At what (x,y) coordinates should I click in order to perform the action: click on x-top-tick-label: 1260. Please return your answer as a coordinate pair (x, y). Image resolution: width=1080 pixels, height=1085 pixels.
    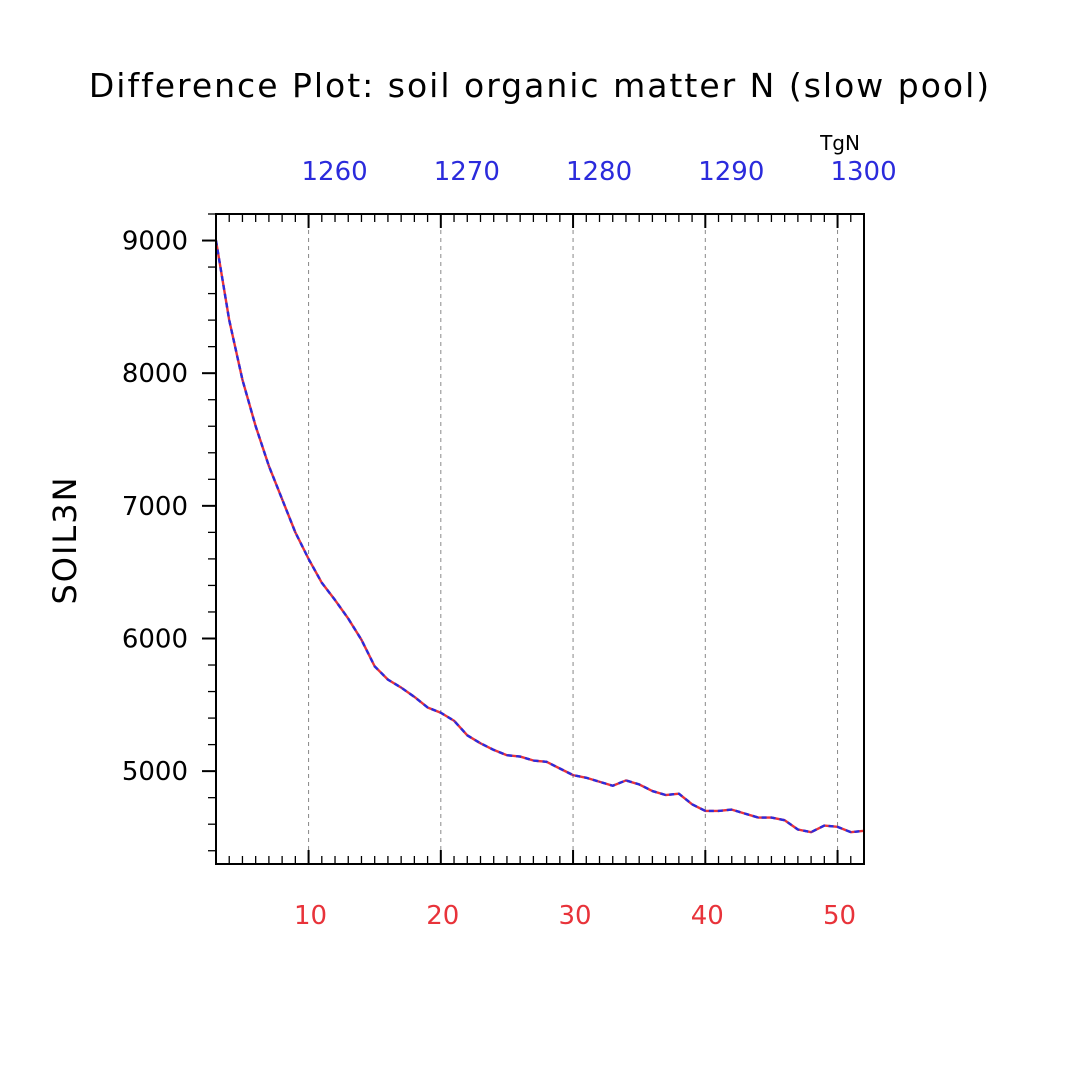
    Looking at the image, I should click on (334, 172).